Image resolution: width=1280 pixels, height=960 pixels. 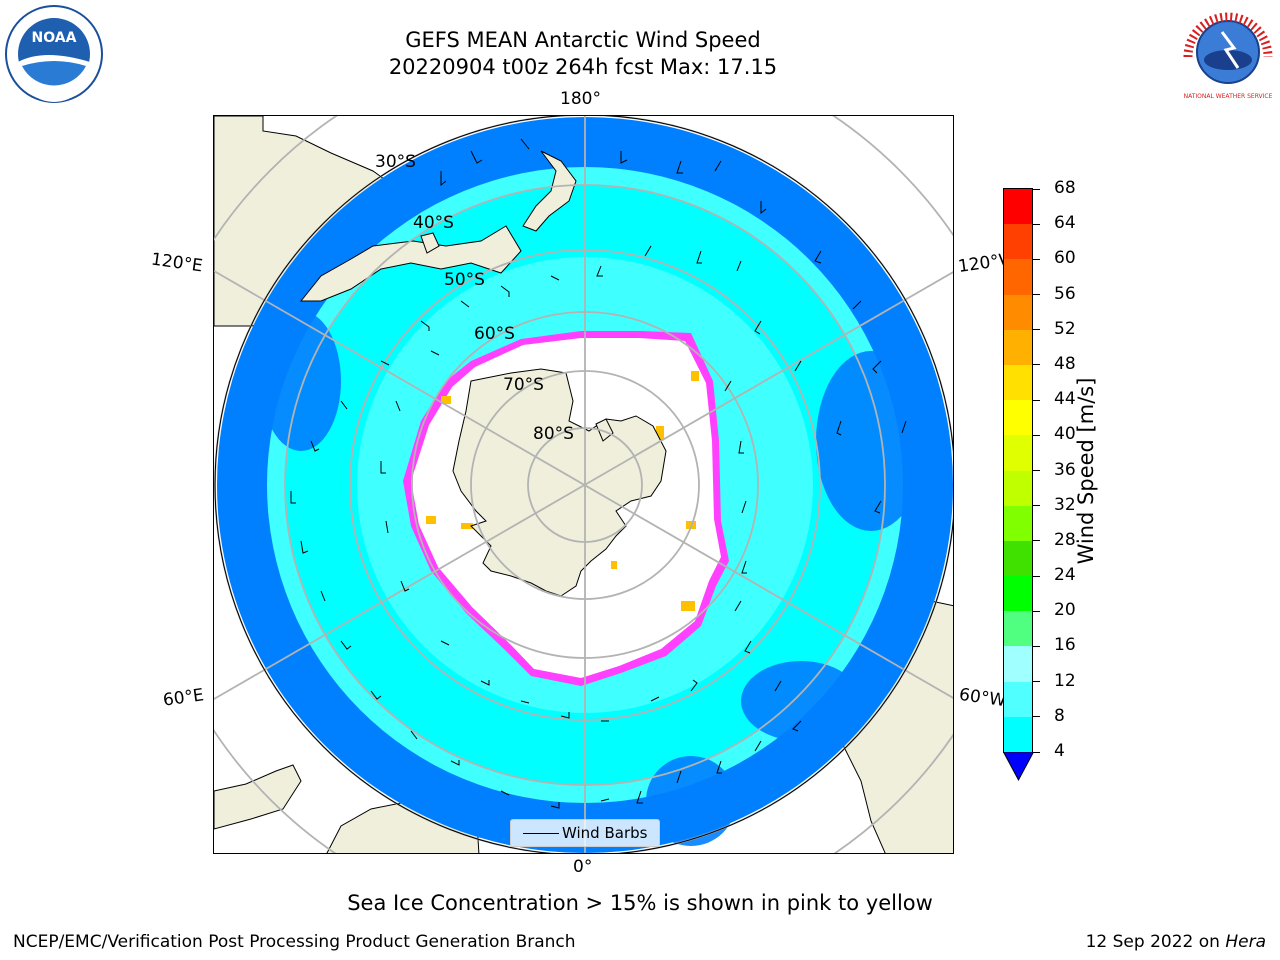 I want to click on lat-label-30s: 30°S, so click(x=395, y=162).